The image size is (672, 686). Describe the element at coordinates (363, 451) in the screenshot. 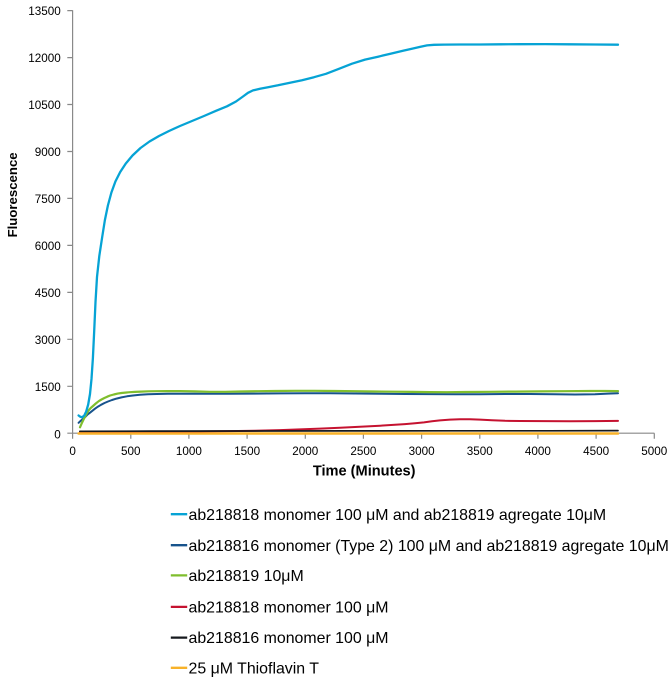

I see `svg-text: 2500` at that location.